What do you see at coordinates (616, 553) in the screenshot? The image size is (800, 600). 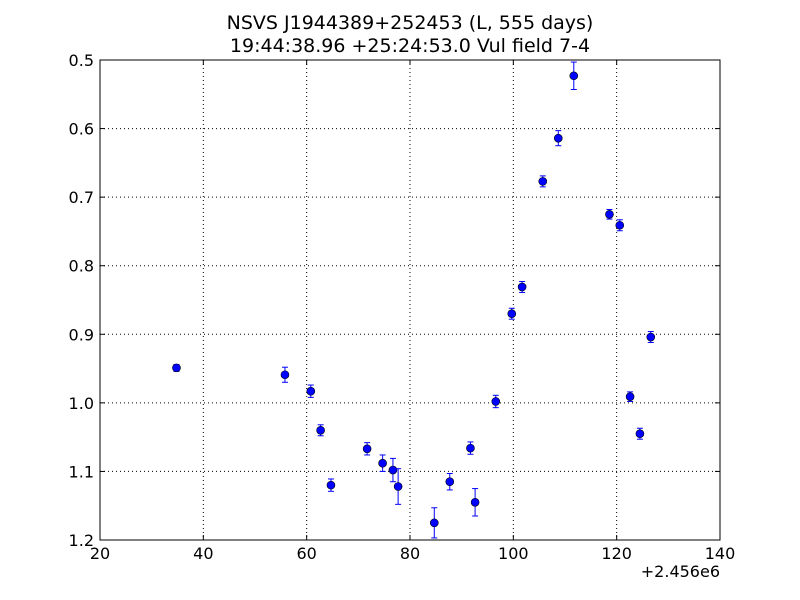 I see `x-tick-label: 120` at bounding box center [616, 553].